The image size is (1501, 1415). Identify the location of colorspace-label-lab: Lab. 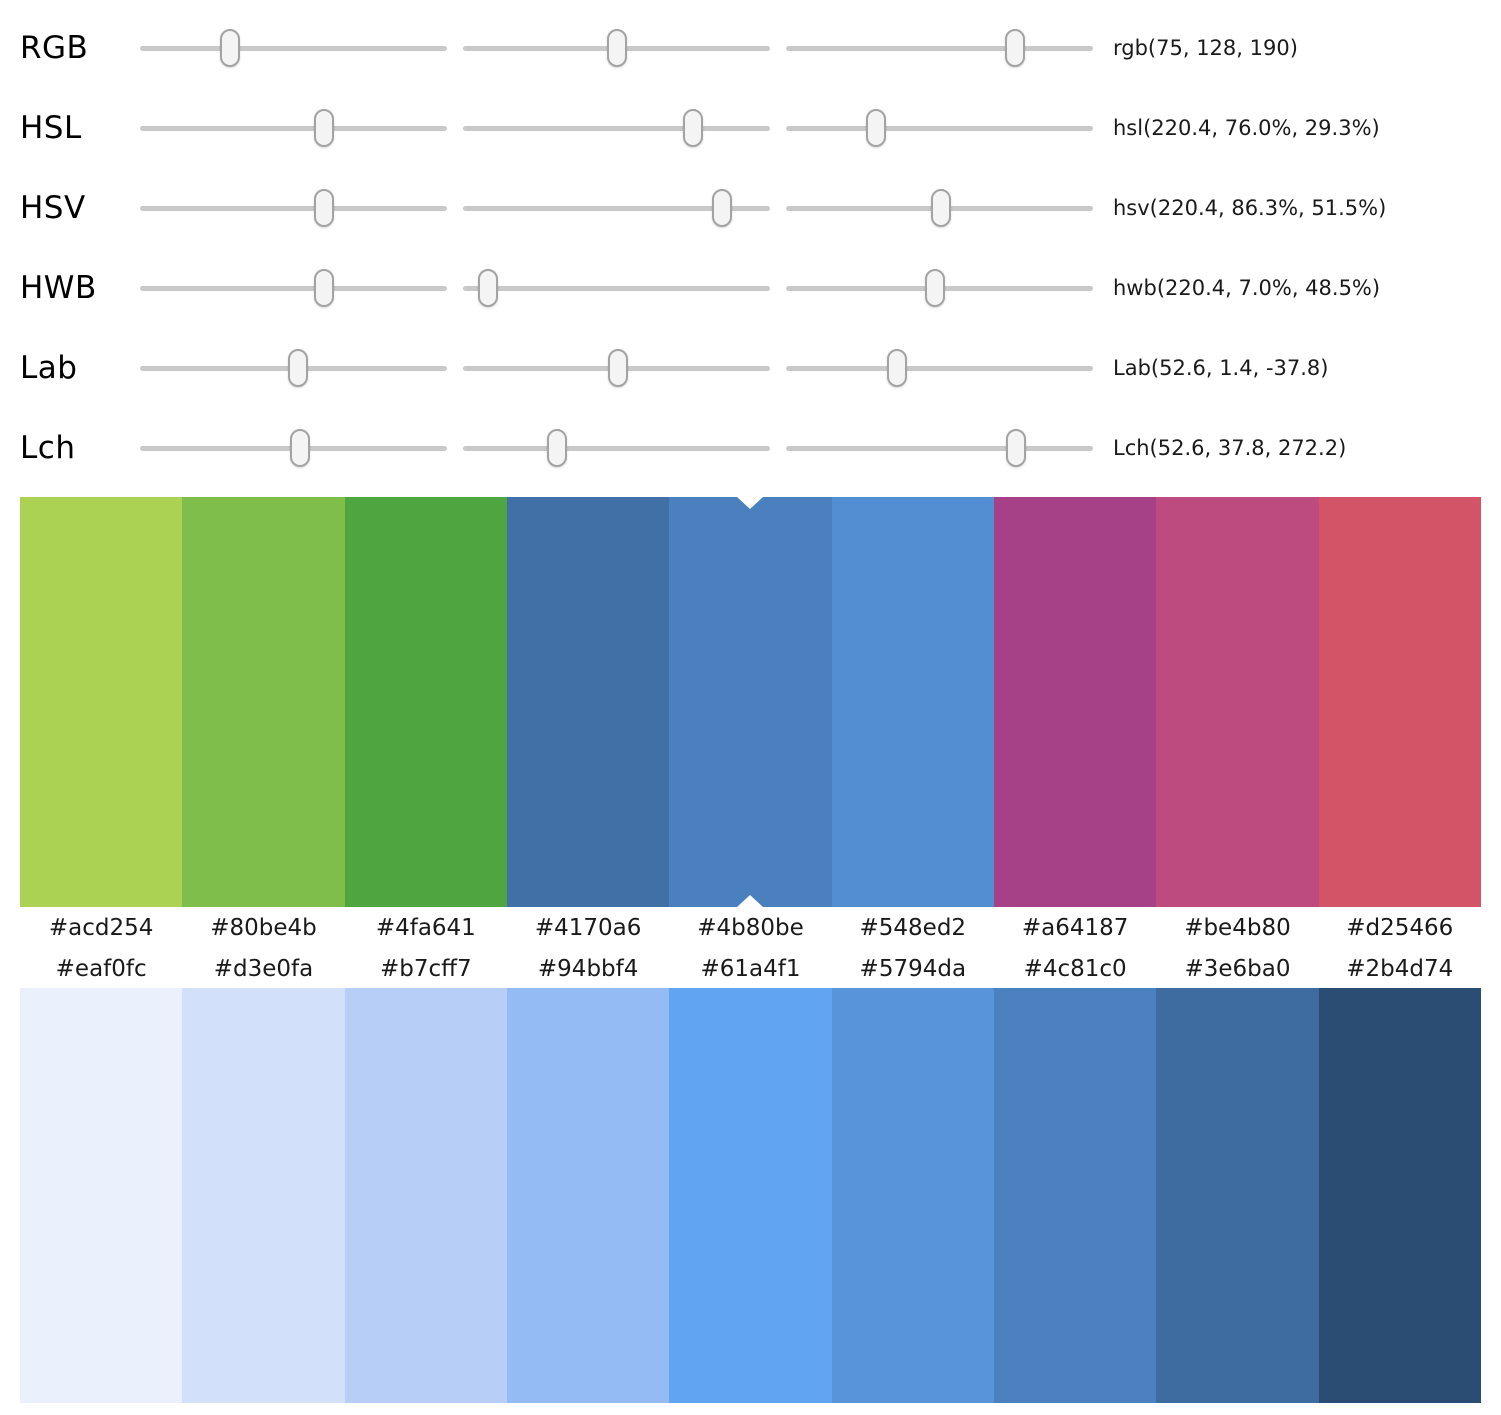
(49, 368).